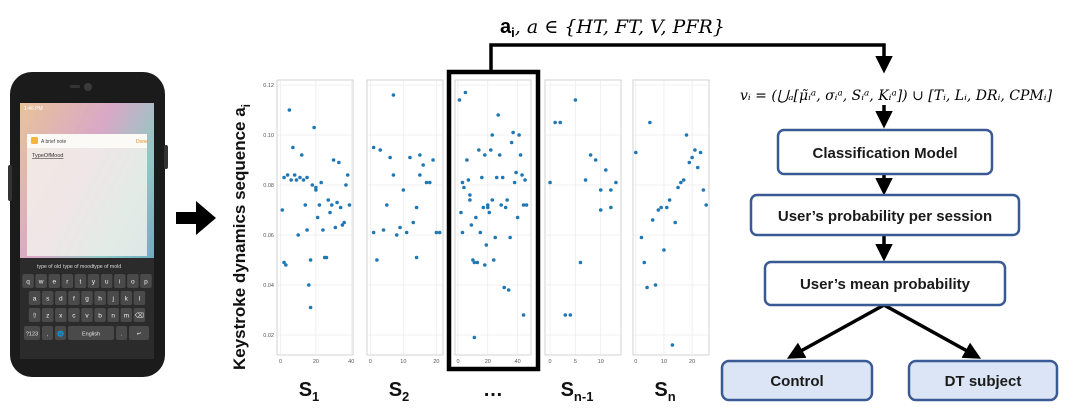  I want to click on key-n, so click(113, 315).